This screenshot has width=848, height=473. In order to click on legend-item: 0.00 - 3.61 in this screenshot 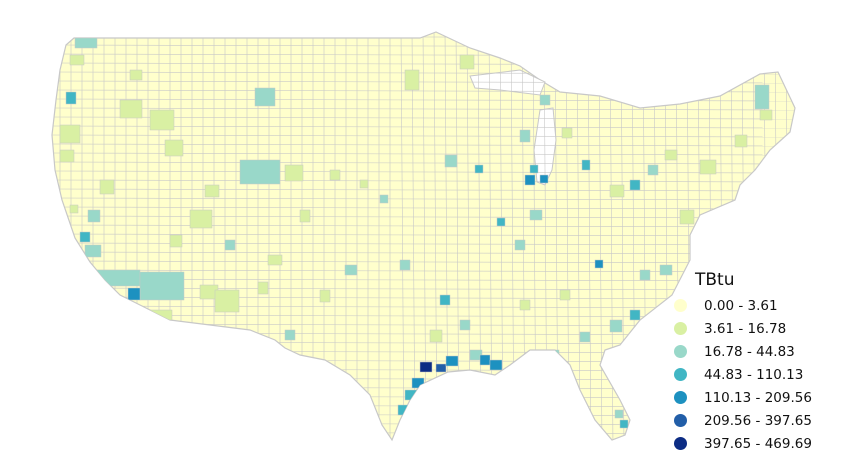, I will do `click(759, 305)`.